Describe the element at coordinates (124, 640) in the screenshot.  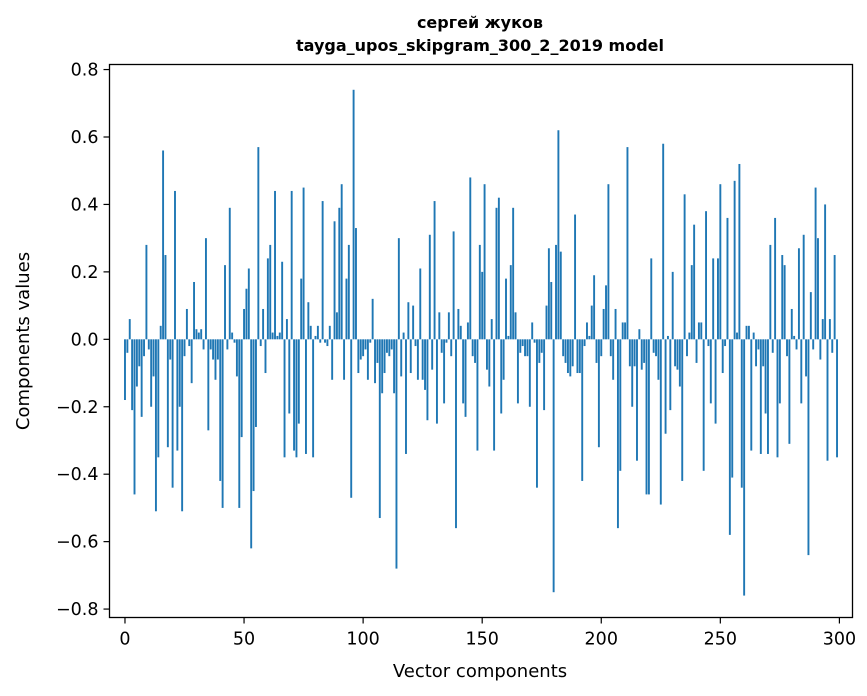
I see `x-tick-label: 0` at that location.